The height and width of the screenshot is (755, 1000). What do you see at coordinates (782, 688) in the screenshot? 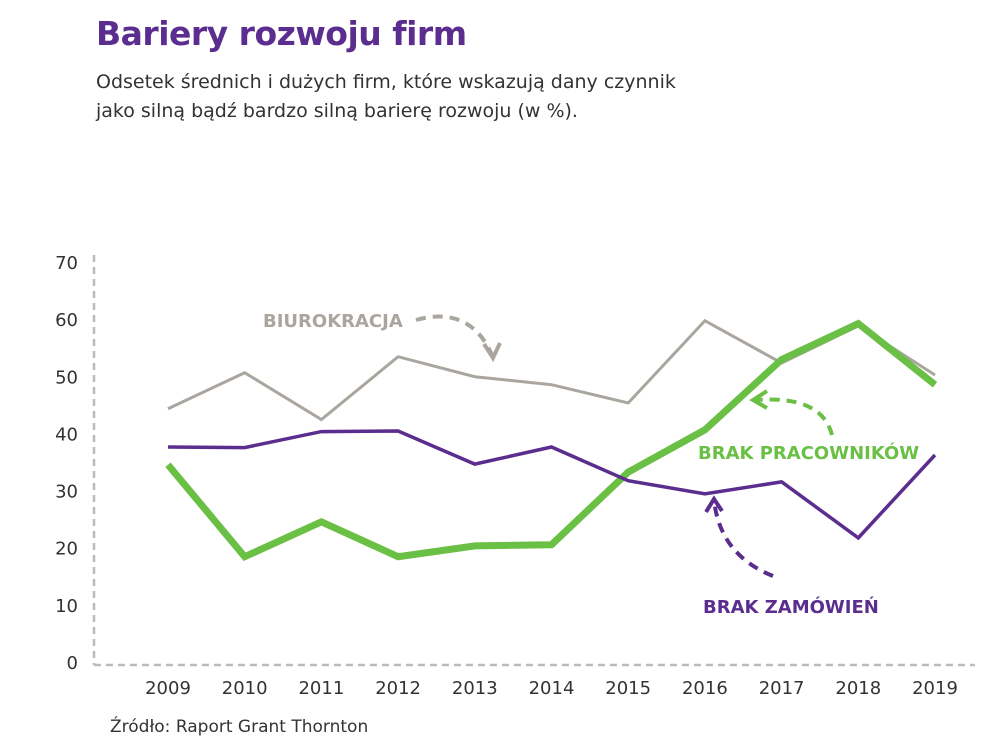
I see `x-tick-label: 2017` at bounding box center [782, 688].